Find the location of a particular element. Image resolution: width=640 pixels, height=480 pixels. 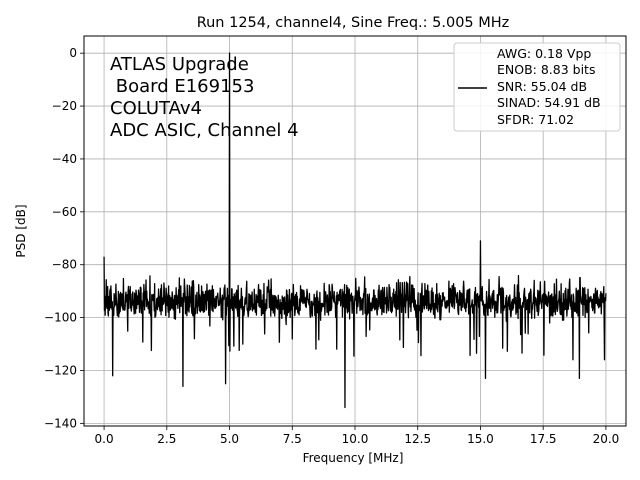

x-tick-label: 15.0 is located at coordinates (480, 439).